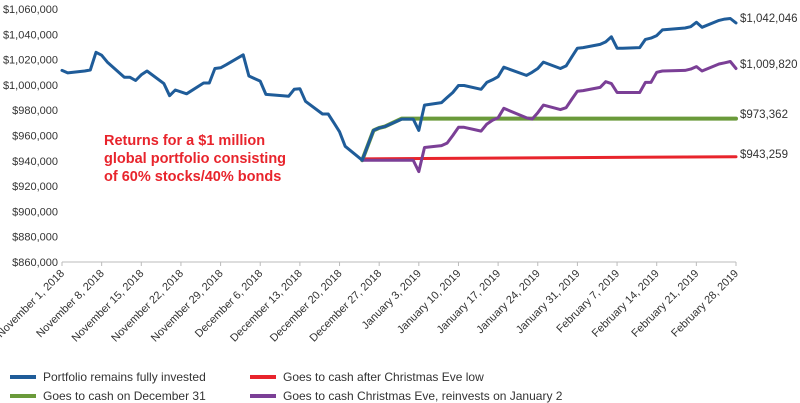 The image size is (800, 403). Describe the element at coordinates (345, 306) in the screenshot. I see `x-tick-label: December 27, 2018` at that location.